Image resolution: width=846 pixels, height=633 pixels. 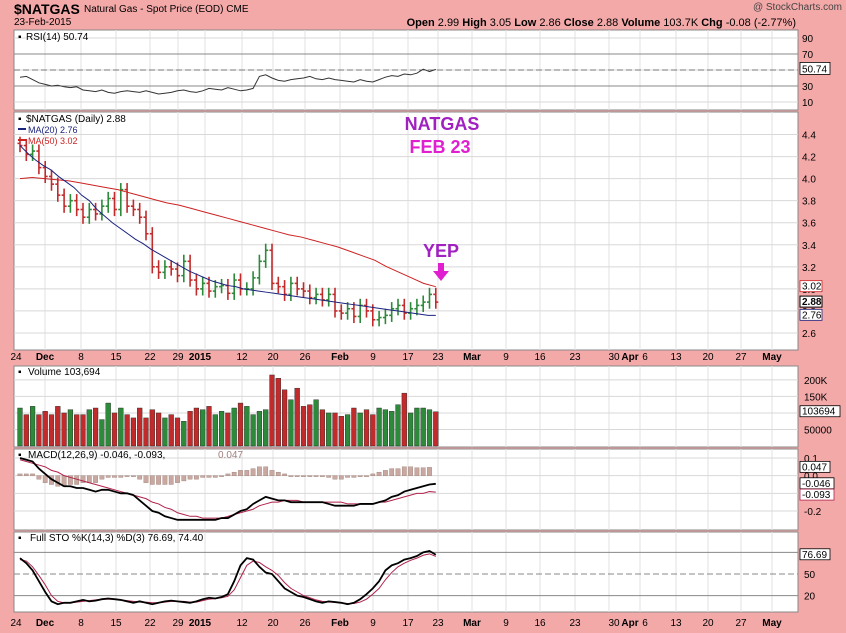 What do you see at coordinates (809, 268) in the screenshot?
I see `price-tick-label: 3.2` at bounding box center [809, 268].